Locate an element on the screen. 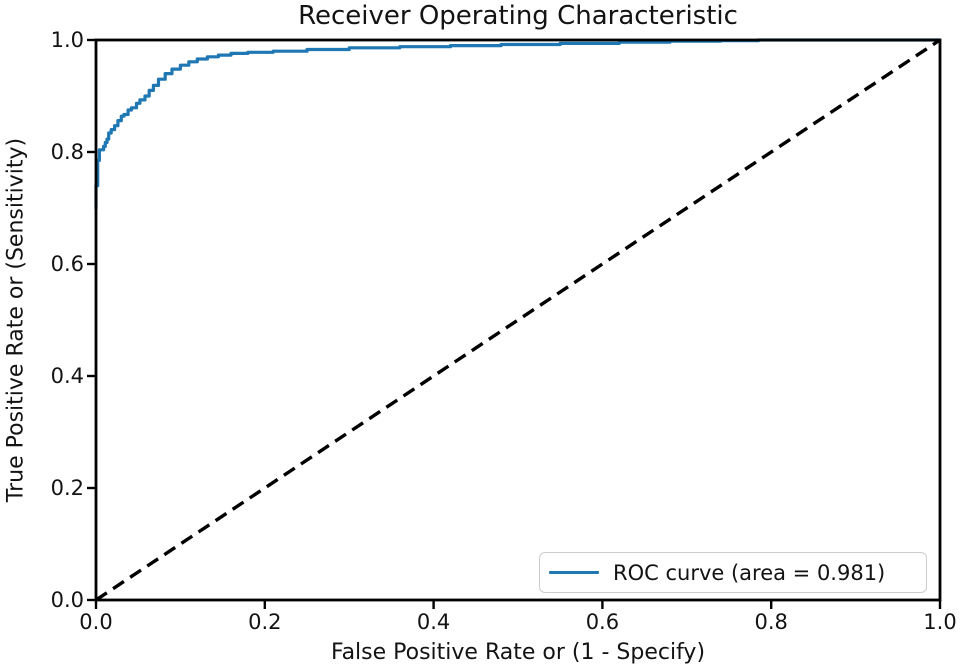  y-tick-label: 0.8 is located at coordinates (67, 152).